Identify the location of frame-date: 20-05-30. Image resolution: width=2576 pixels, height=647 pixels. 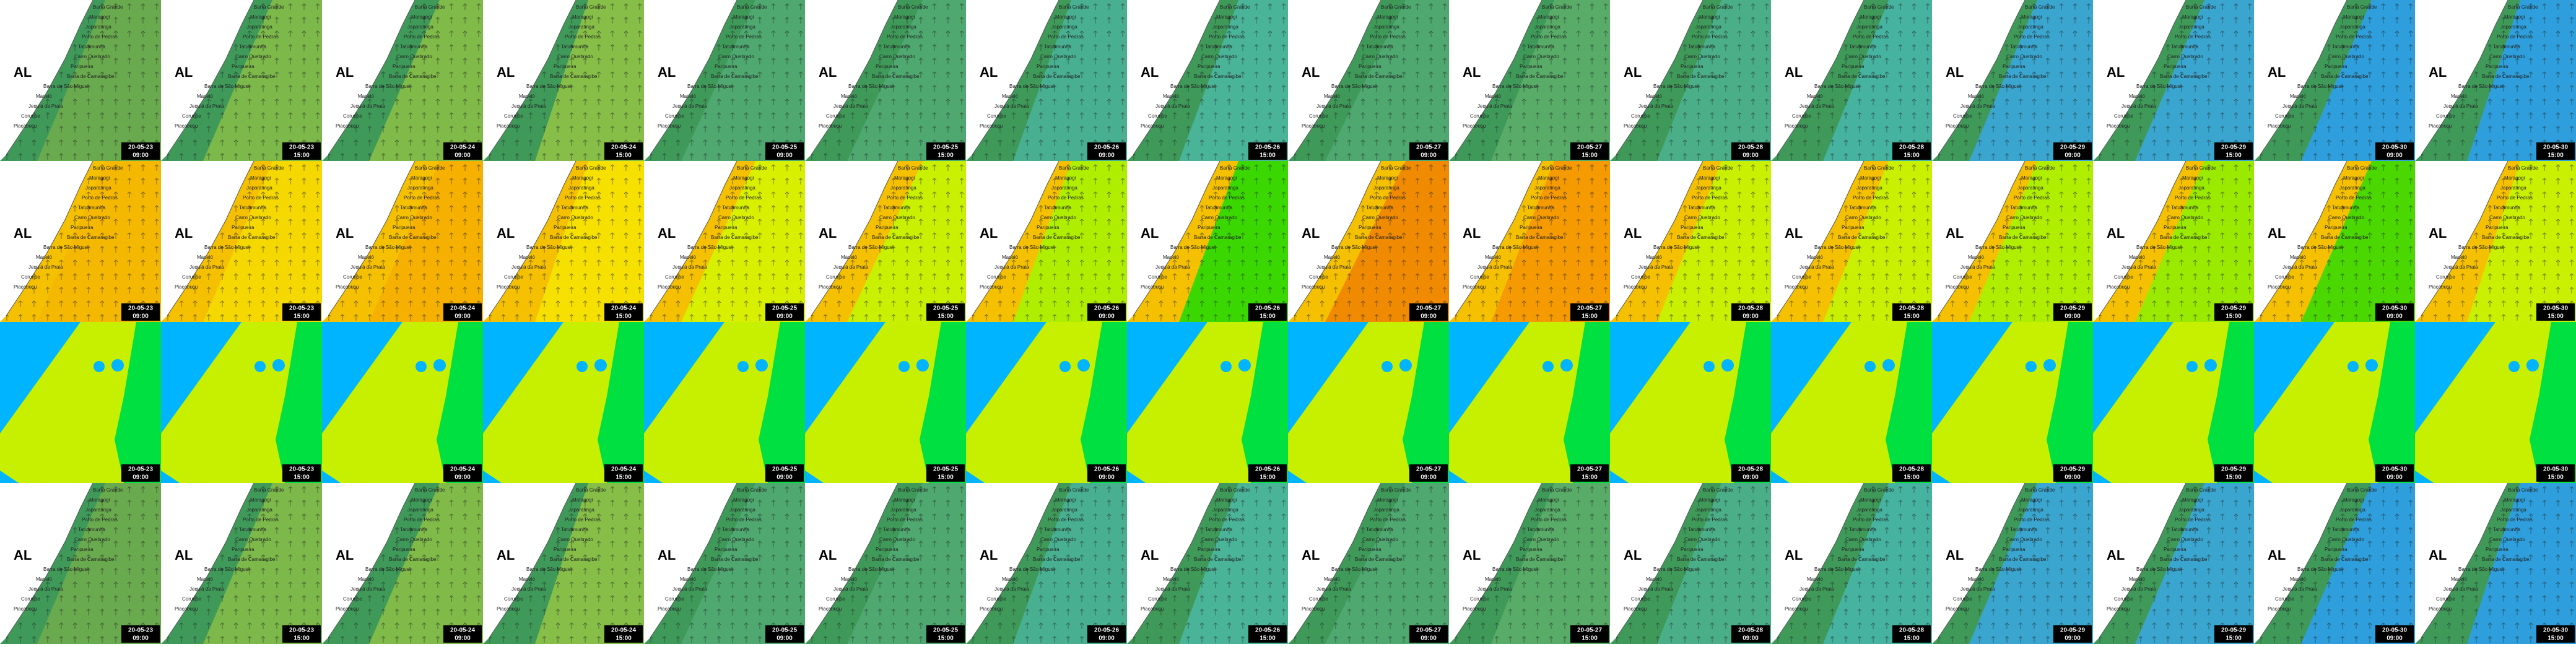
(2394, 308).